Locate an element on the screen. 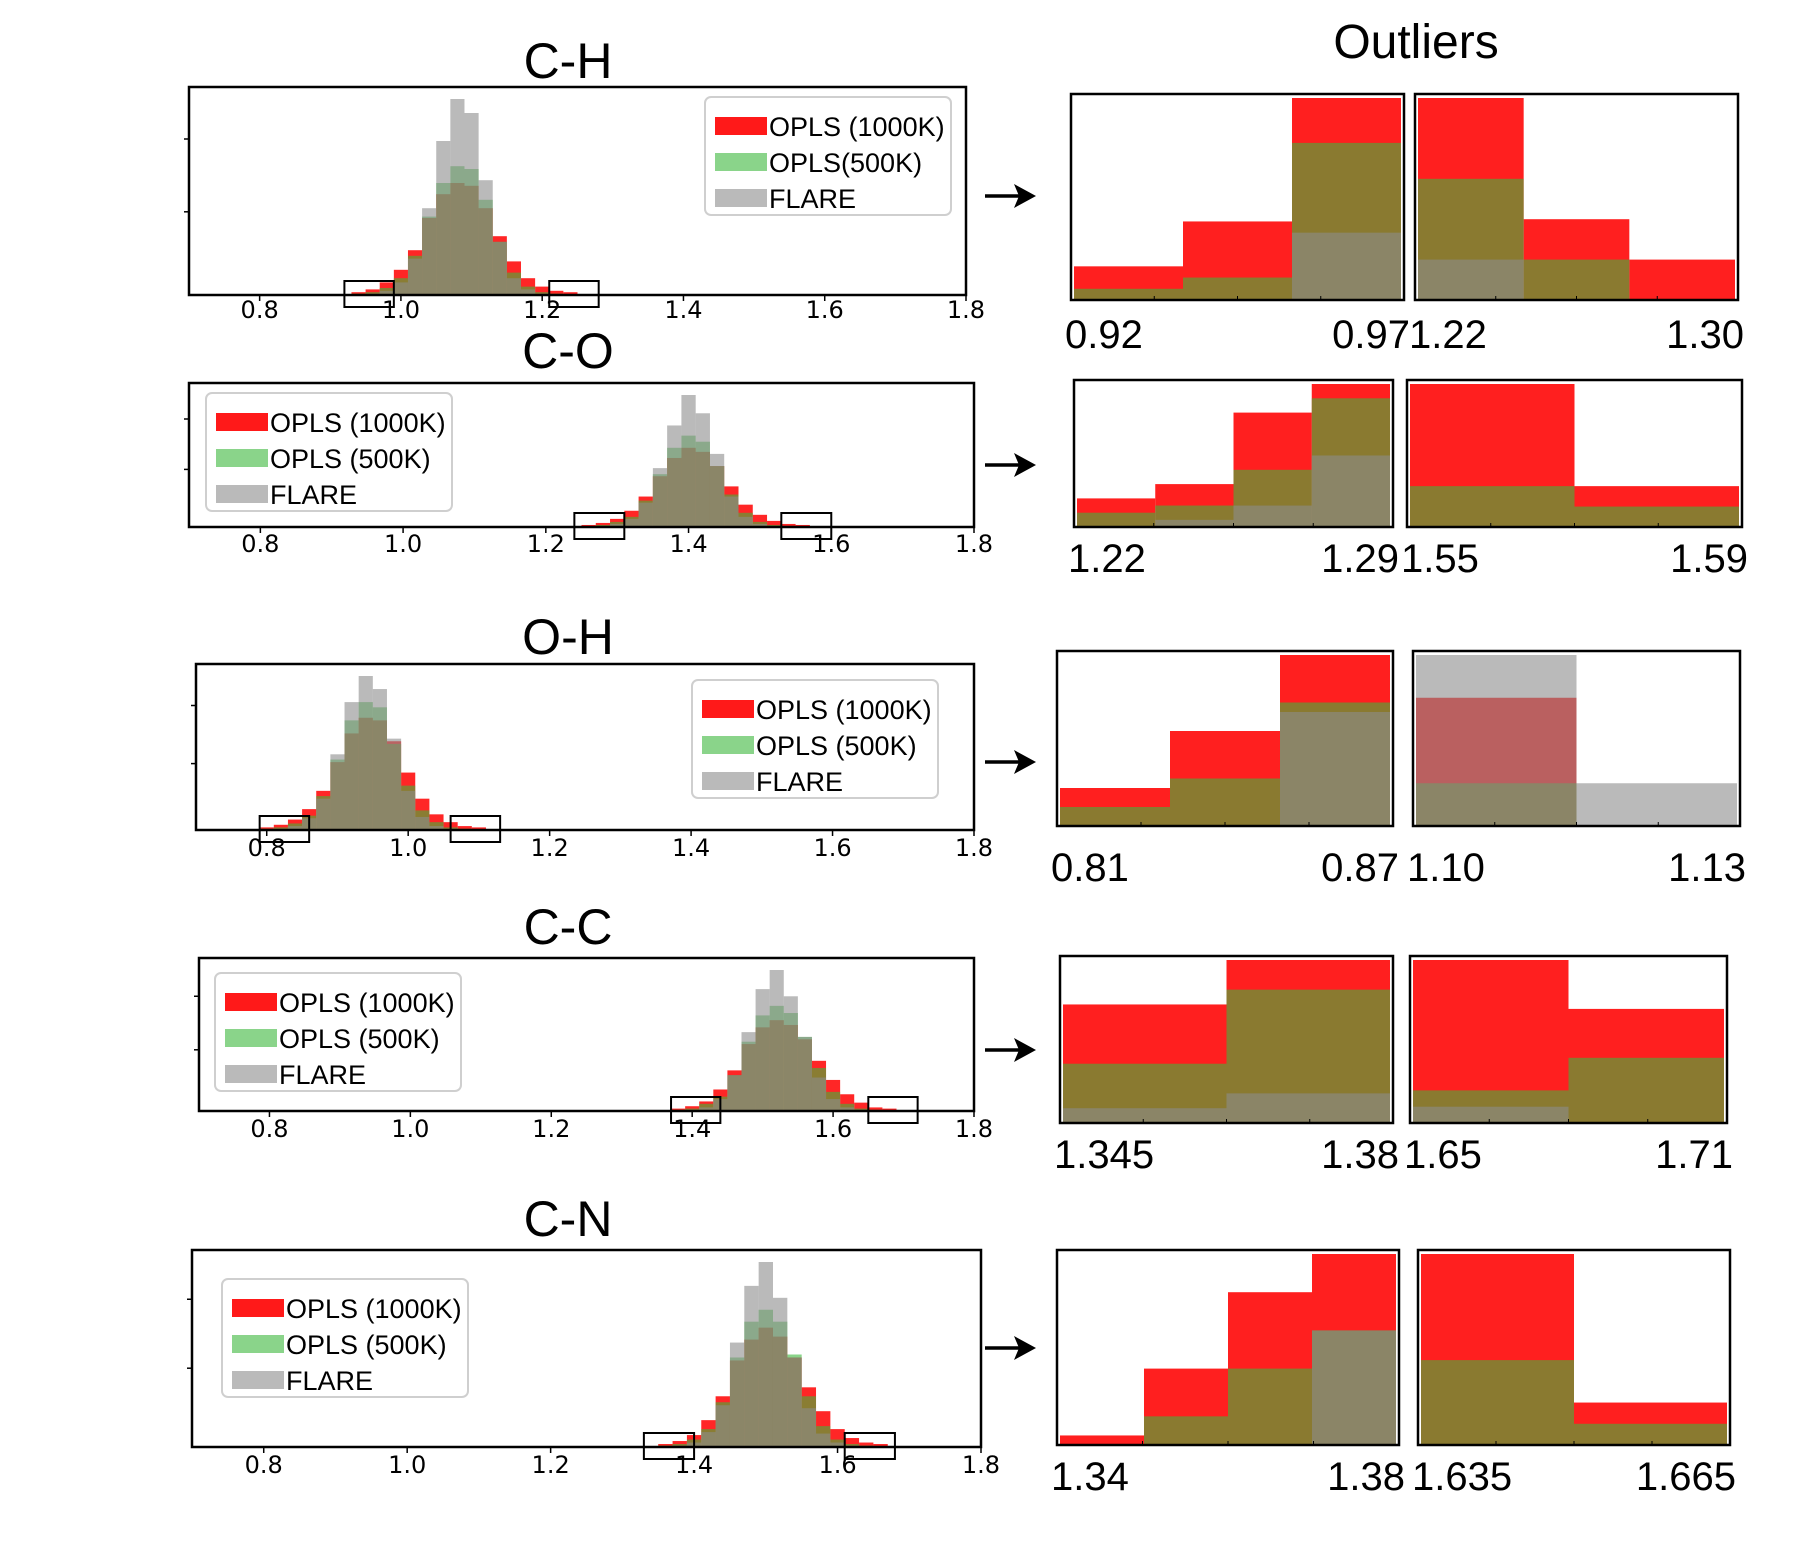 Image resolution: width=1799 pixels, height=1542 pixels. zoom-tick-label-min: 1.22 is located at coordinates (1448, 335).